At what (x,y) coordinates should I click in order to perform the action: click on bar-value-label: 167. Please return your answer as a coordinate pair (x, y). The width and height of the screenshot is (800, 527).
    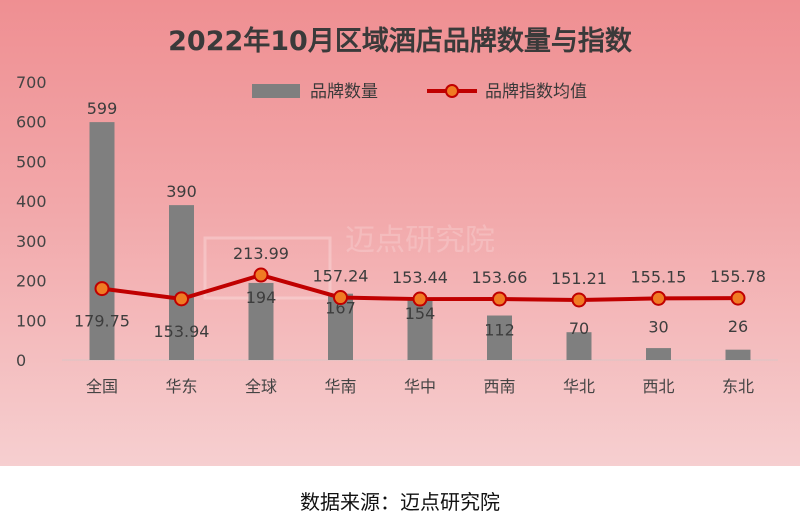
    Looking at the image, I should click on (340, 308).